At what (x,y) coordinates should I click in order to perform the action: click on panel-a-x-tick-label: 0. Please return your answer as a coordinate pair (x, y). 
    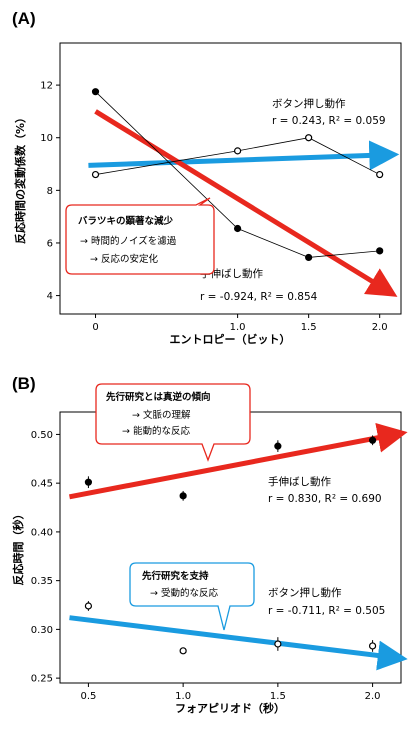
    Looking at the image, I should click on (95, 327).